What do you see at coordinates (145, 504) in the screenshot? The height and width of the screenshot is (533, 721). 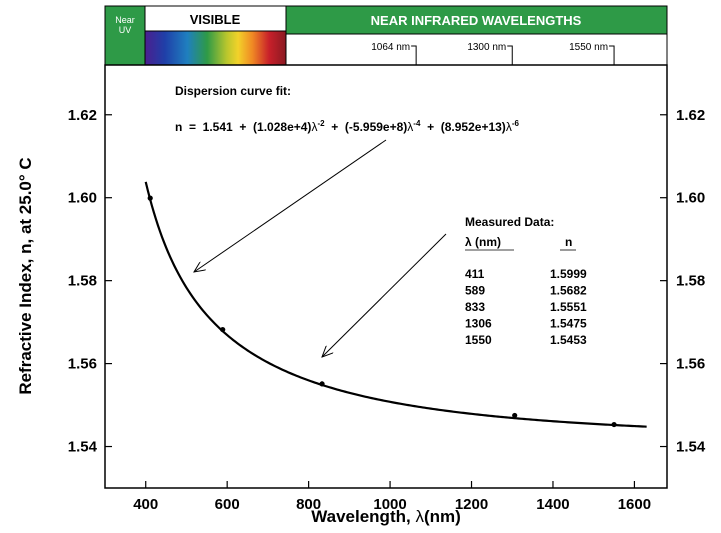 I see `x-tick-label: 400` at bounding box center [145, 504].